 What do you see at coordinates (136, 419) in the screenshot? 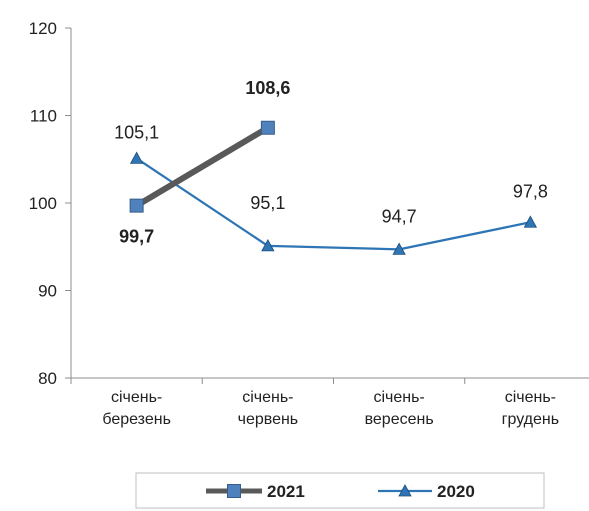
I see `x-category-label-line: березень` at bounding box center [136, 419].